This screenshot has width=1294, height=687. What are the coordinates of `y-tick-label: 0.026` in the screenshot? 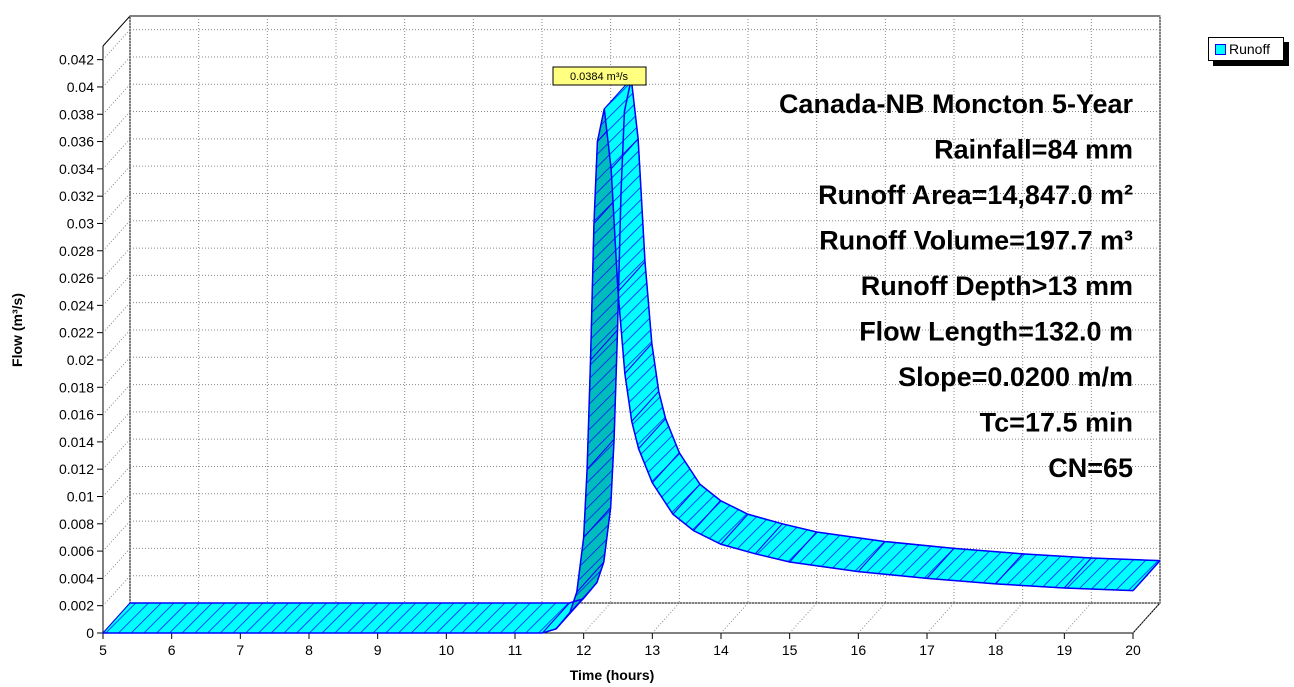 It's located at (76, 278).